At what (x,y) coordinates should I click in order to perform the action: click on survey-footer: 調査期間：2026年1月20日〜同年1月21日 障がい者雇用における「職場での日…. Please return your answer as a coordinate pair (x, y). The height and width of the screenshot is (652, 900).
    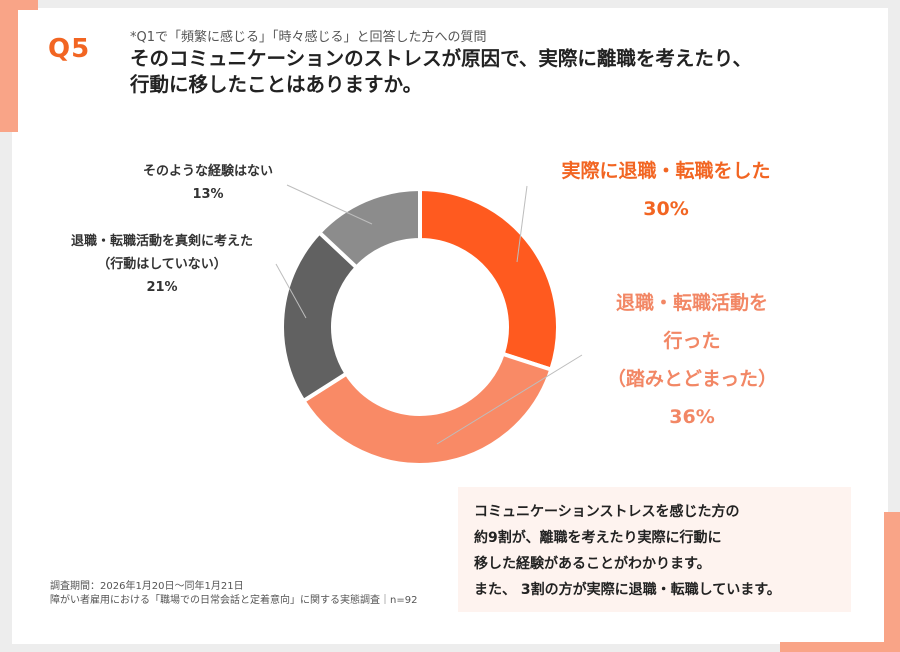
    Looking at the image, I should click on (233, 594).